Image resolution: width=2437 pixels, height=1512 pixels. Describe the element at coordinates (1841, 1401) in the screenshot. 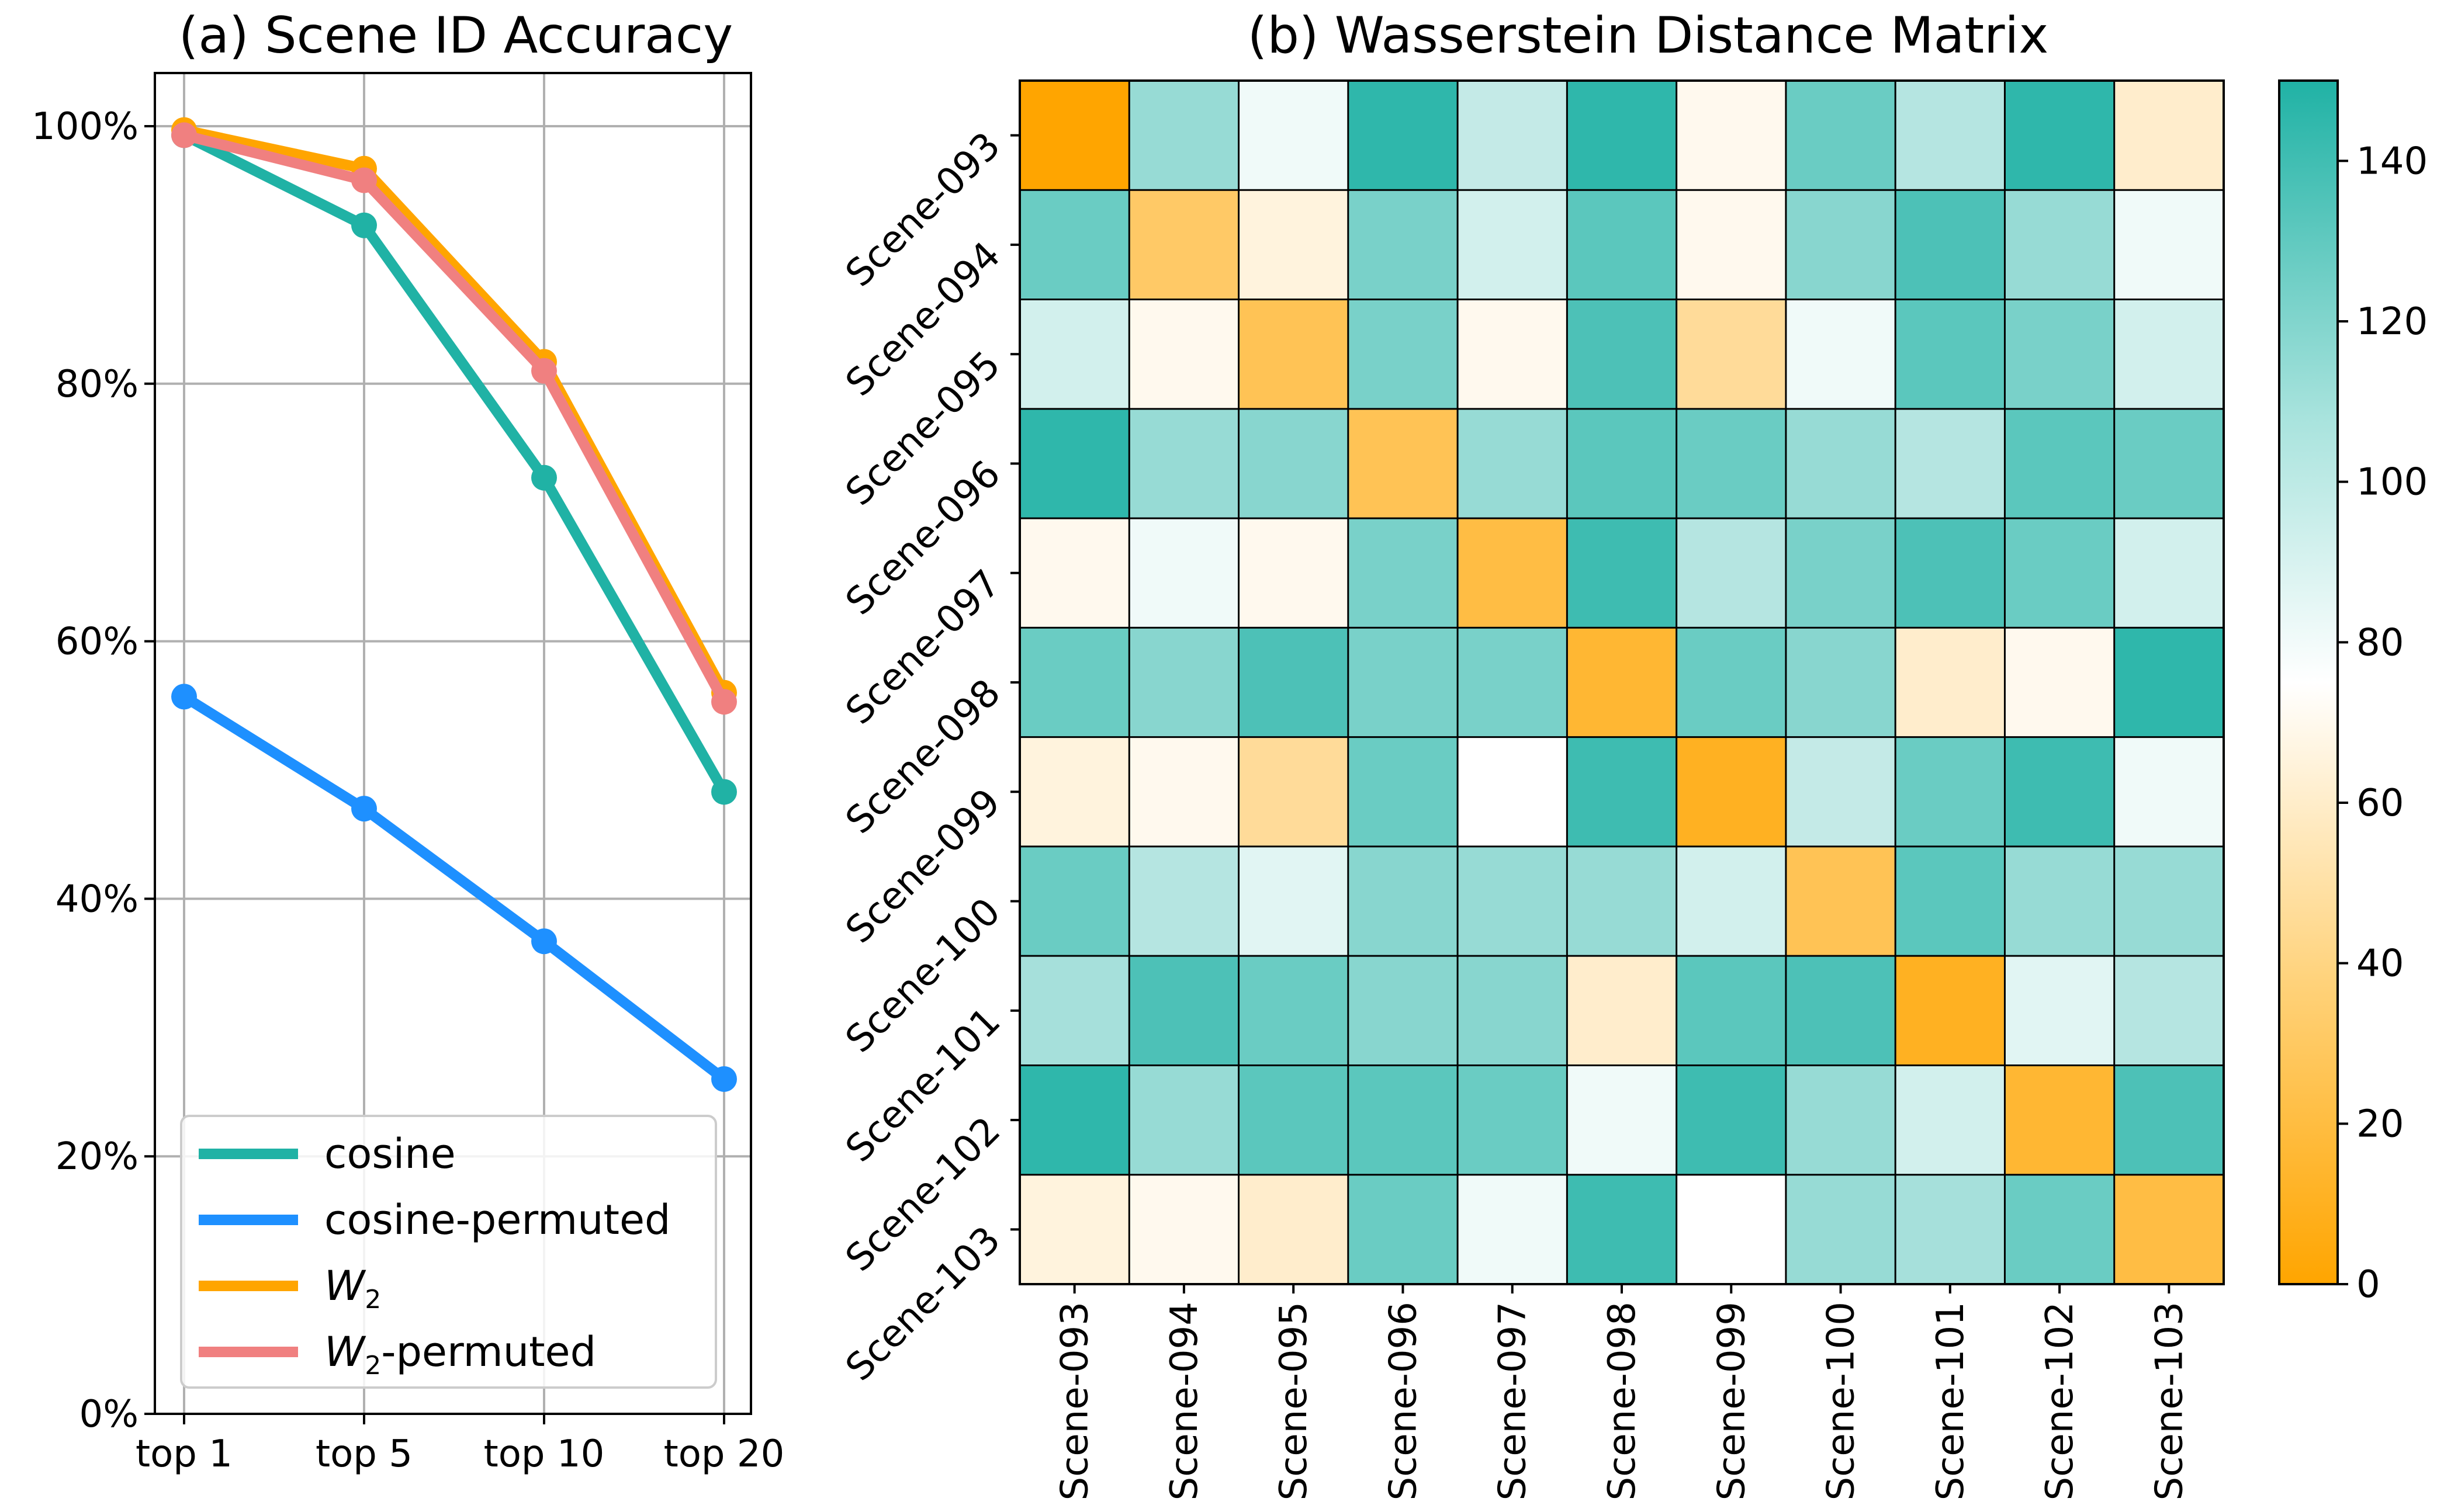

I see `col-label: Scene-100` at that location.